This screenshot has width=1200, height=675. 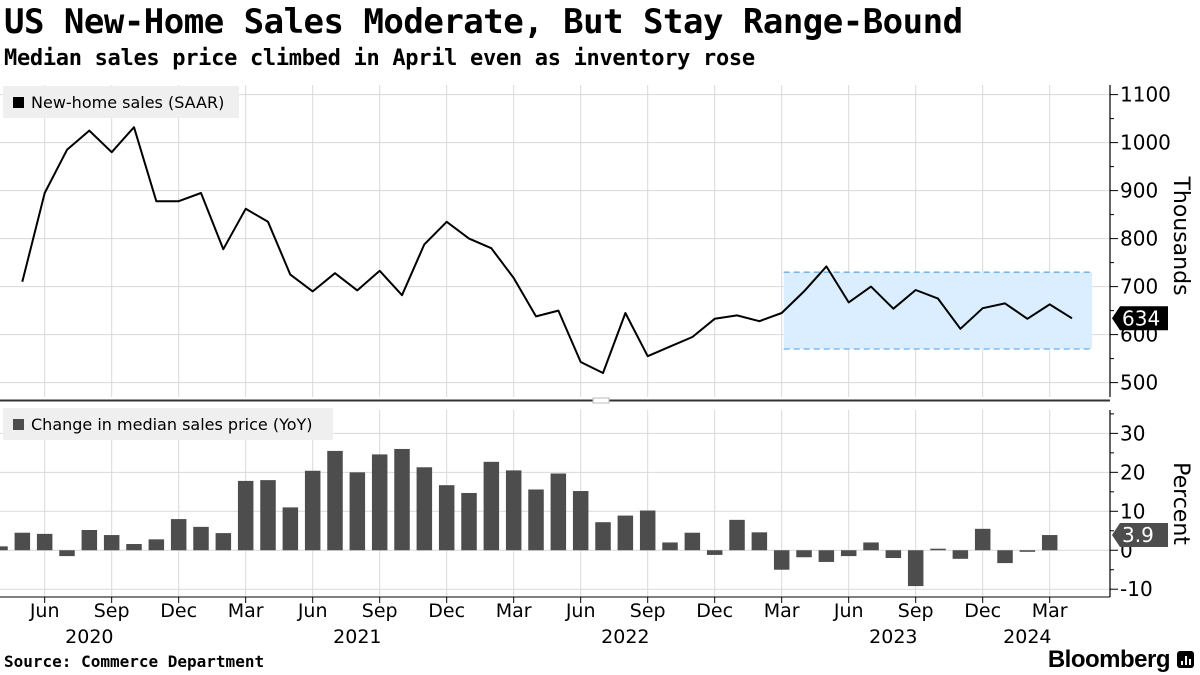 What do you see at coordinates (601, 400) in the screenshot?
I see `panel-splitter-handle` at bounding box center [601, 400].